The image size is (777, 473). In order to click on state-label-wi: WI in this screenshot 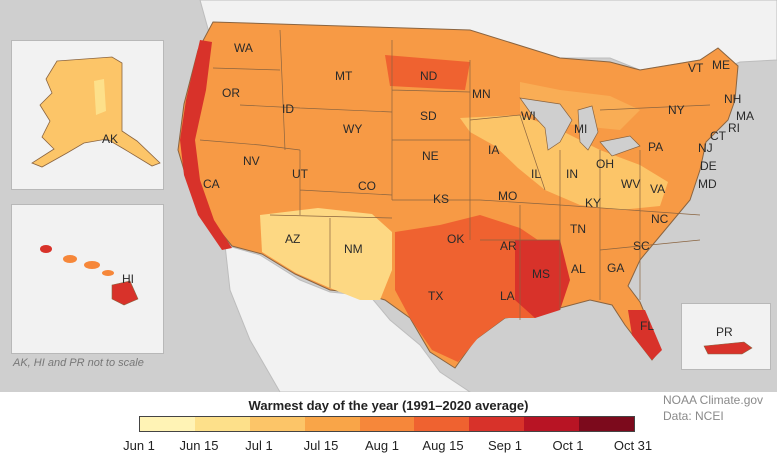, I will do `click(528, 116)`.